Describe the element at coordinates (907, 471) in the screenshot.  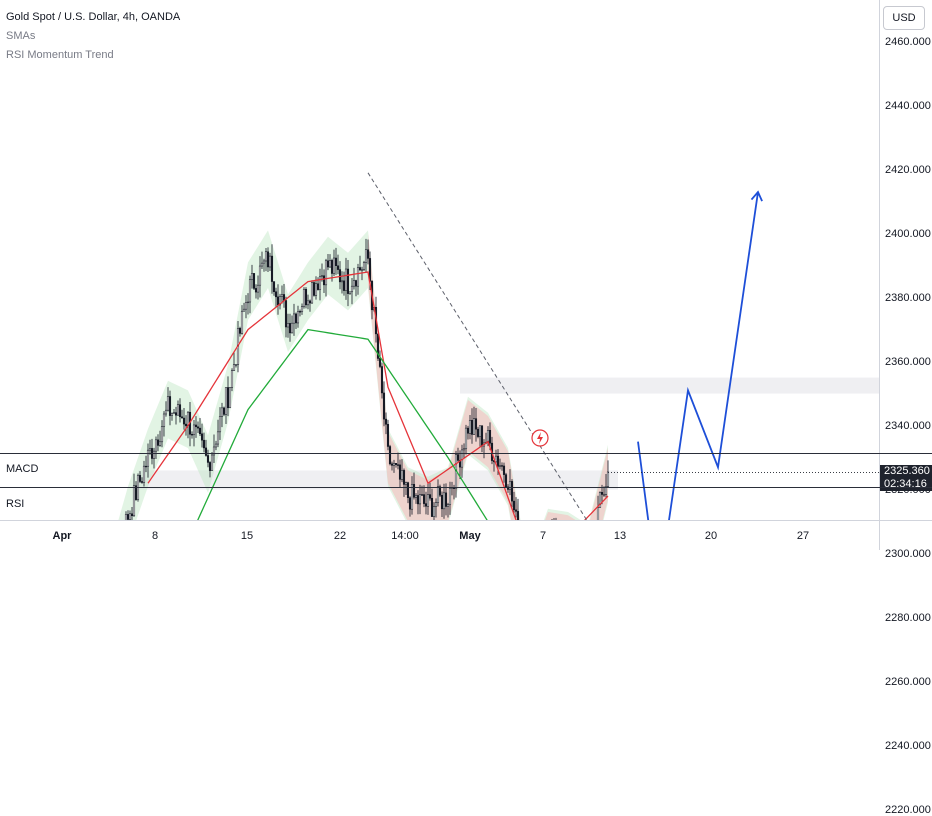
I see `current-price-value: 2325.360` at that location.